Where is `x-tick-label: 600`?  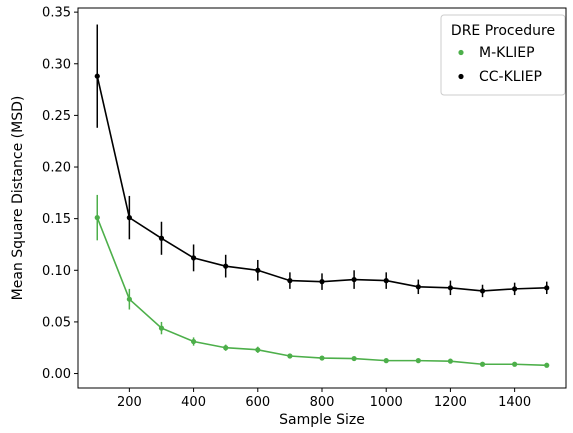 x-tick-label: 600 is located at coordinates (257, 402).